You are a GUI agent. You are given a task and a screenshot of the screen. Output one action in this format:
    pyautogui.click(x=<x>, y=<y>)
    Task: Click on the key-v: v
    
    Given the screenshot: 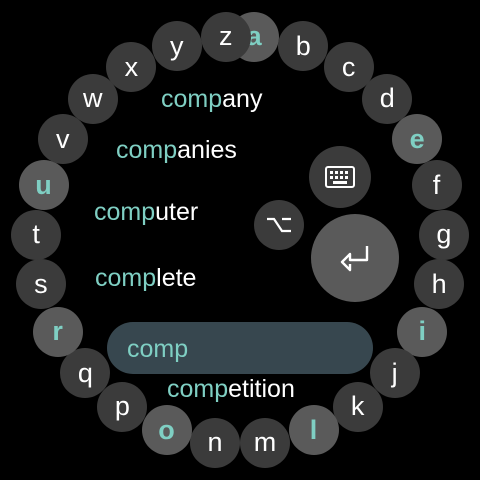 What is the action you would take?
    pyautogui.click(x=62, y=139)
    